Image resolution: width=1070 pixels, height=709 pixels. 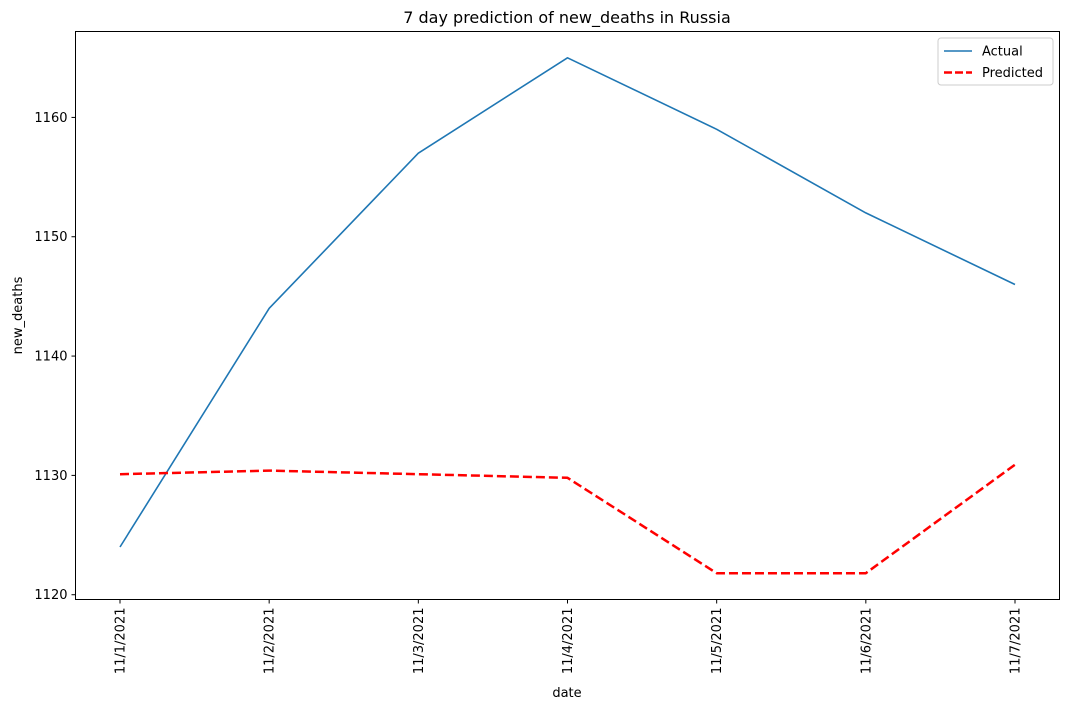 I want to click on legend: Actual Predicted, so click(x=995, y=61).